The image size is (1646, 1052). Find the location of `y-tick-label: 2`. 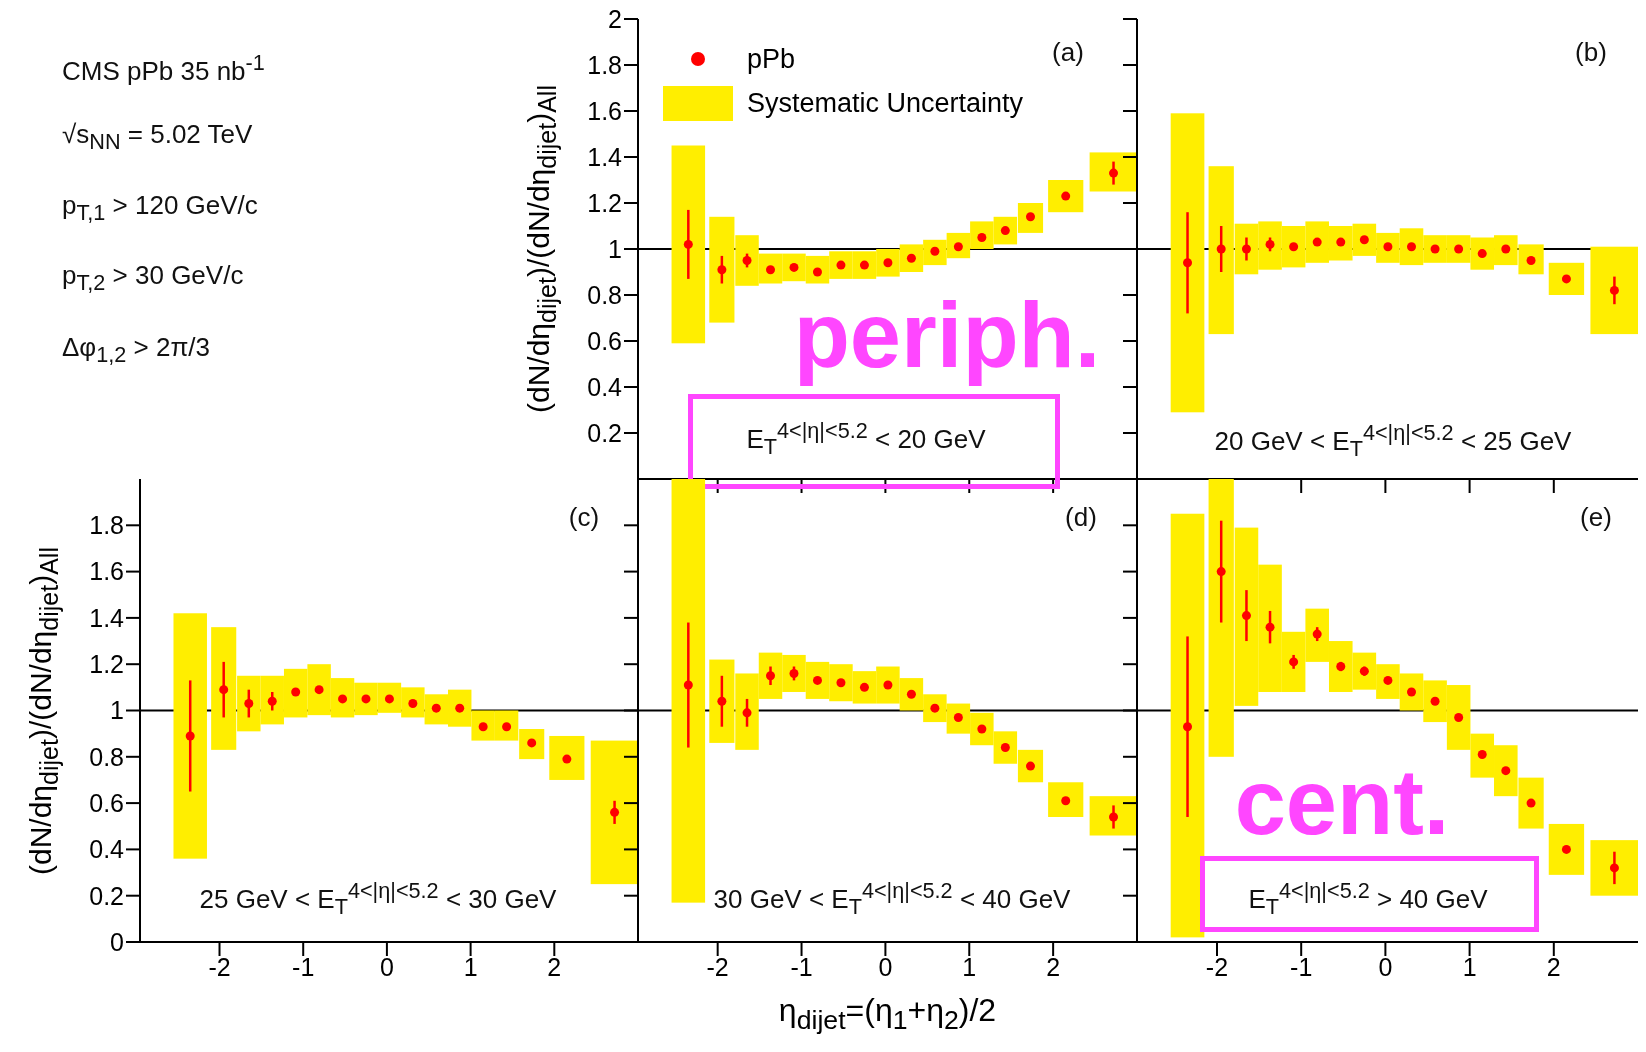

y-tick-label: 2 is located at coordinates (615, 18).